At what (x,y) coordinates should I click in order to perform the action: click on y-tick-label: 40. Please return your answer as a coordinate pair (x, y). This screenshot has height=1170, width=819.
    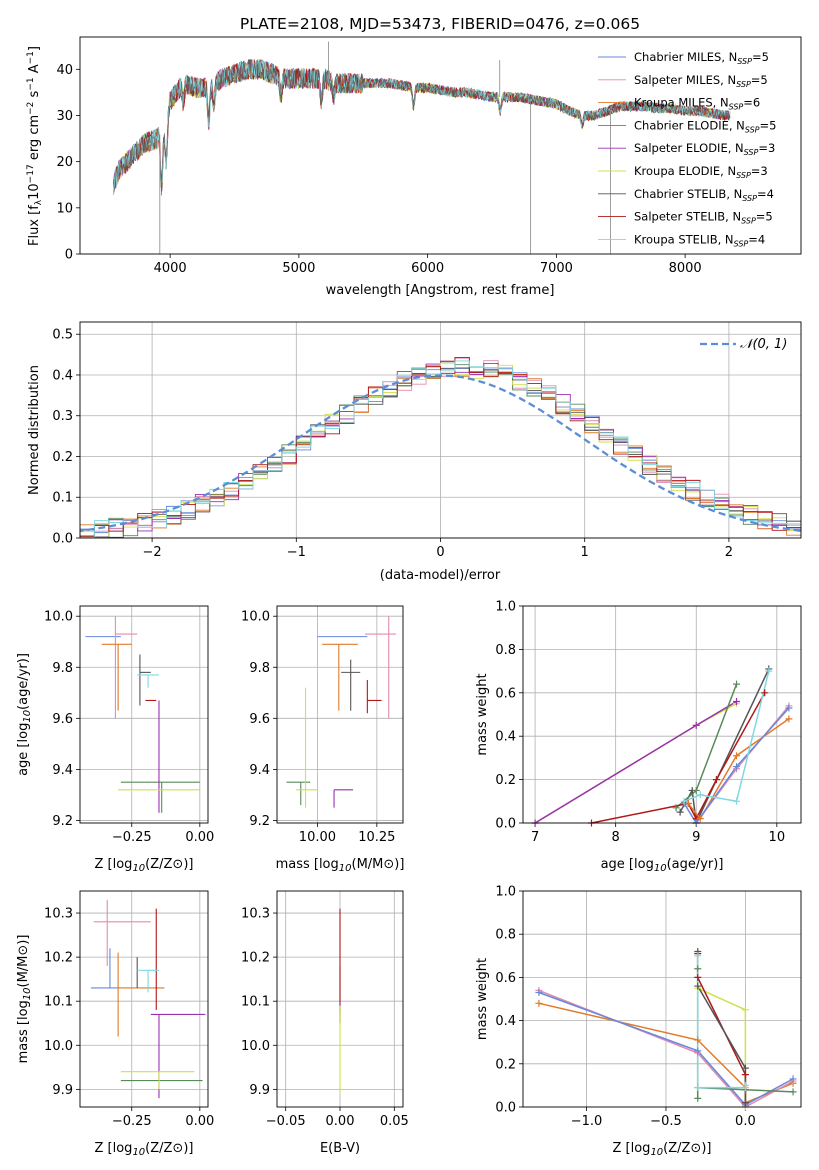
    Looking at the image, I should click on (64, 70).